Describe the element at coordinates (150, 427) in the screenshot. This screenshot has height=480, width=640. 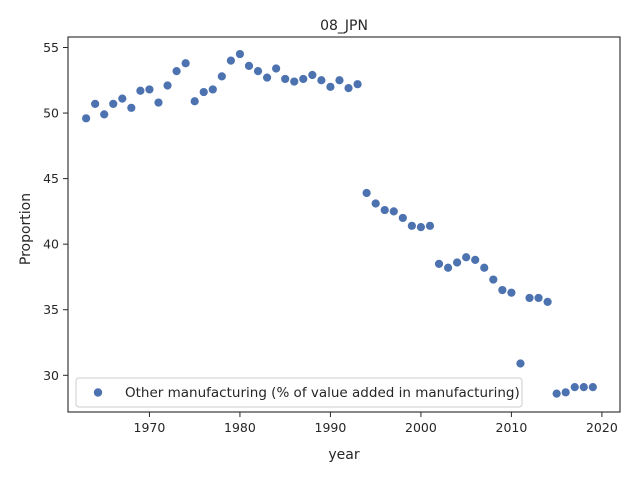
I see `x-tick-label: 1970` at that location.